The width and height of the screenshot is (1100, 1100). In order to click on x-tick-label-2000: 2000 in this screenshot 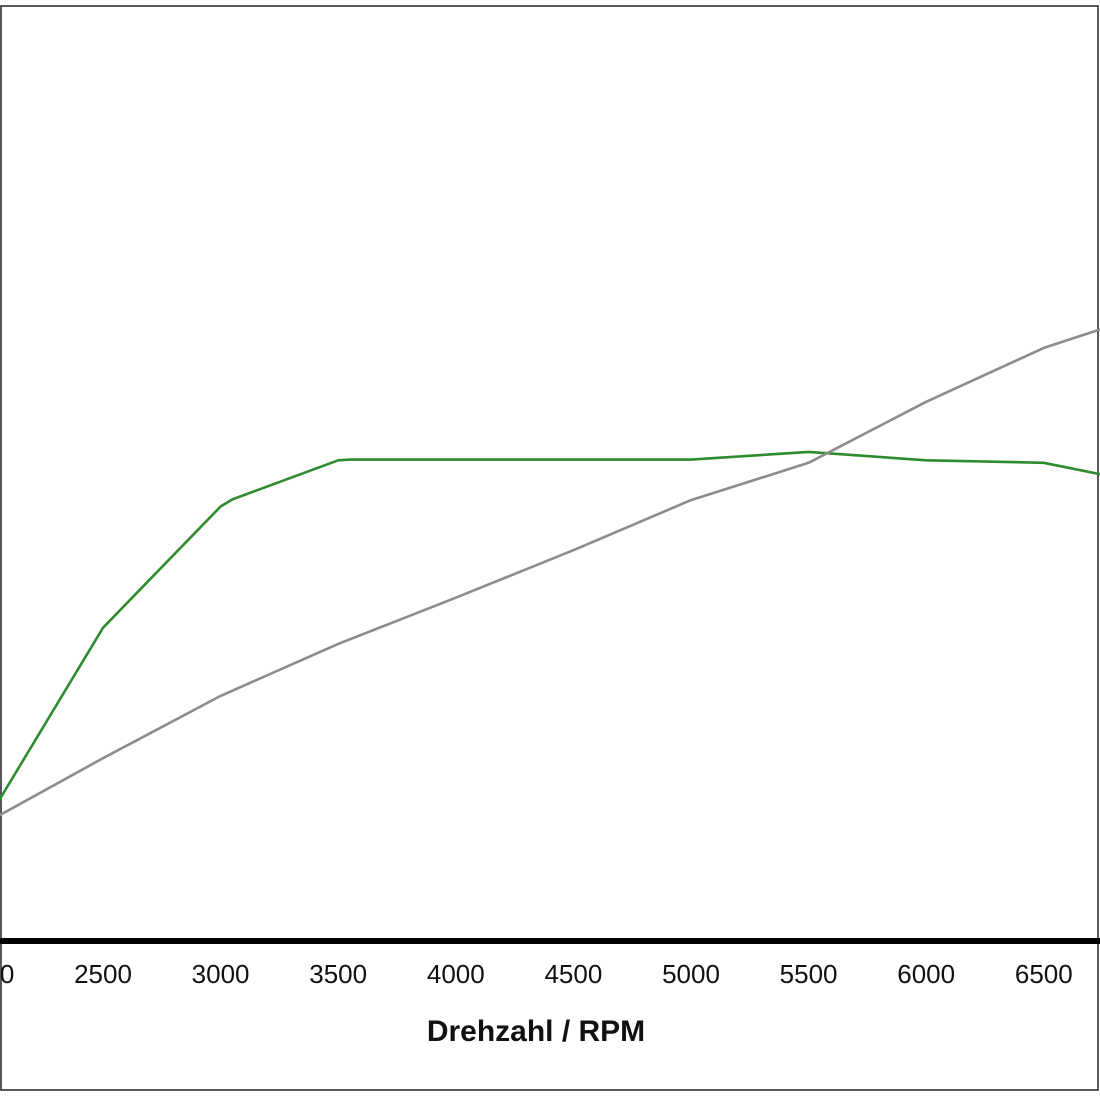, I will do `click(7, 974)`.